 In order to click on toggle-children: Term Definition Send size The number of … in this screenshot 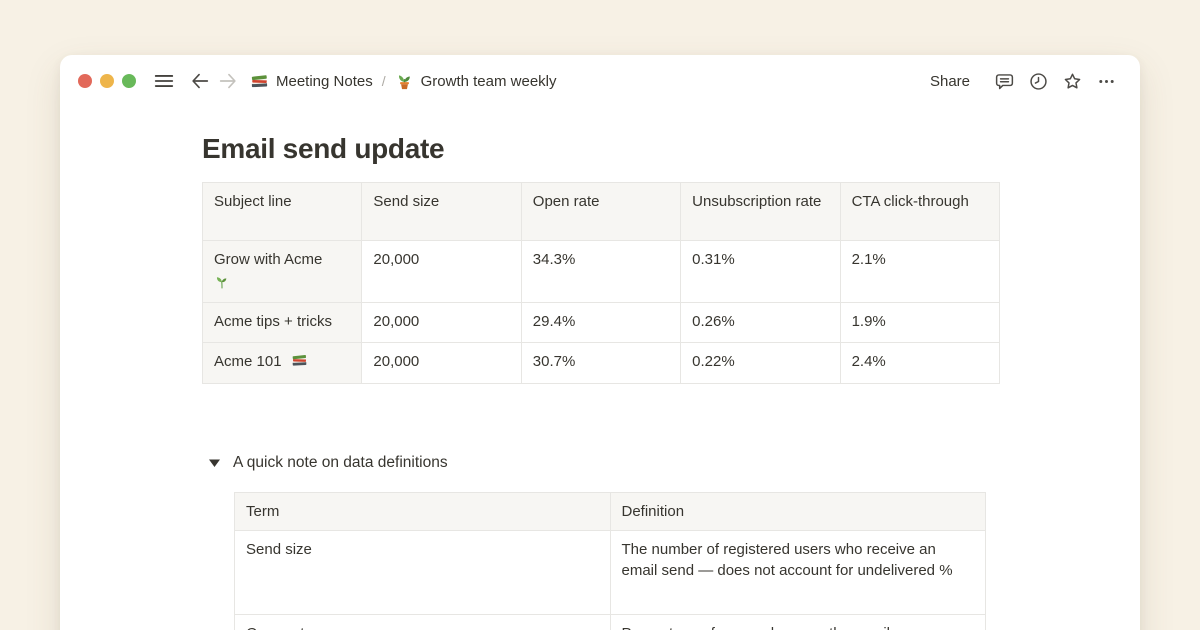, I will do `click(617, 561)`.